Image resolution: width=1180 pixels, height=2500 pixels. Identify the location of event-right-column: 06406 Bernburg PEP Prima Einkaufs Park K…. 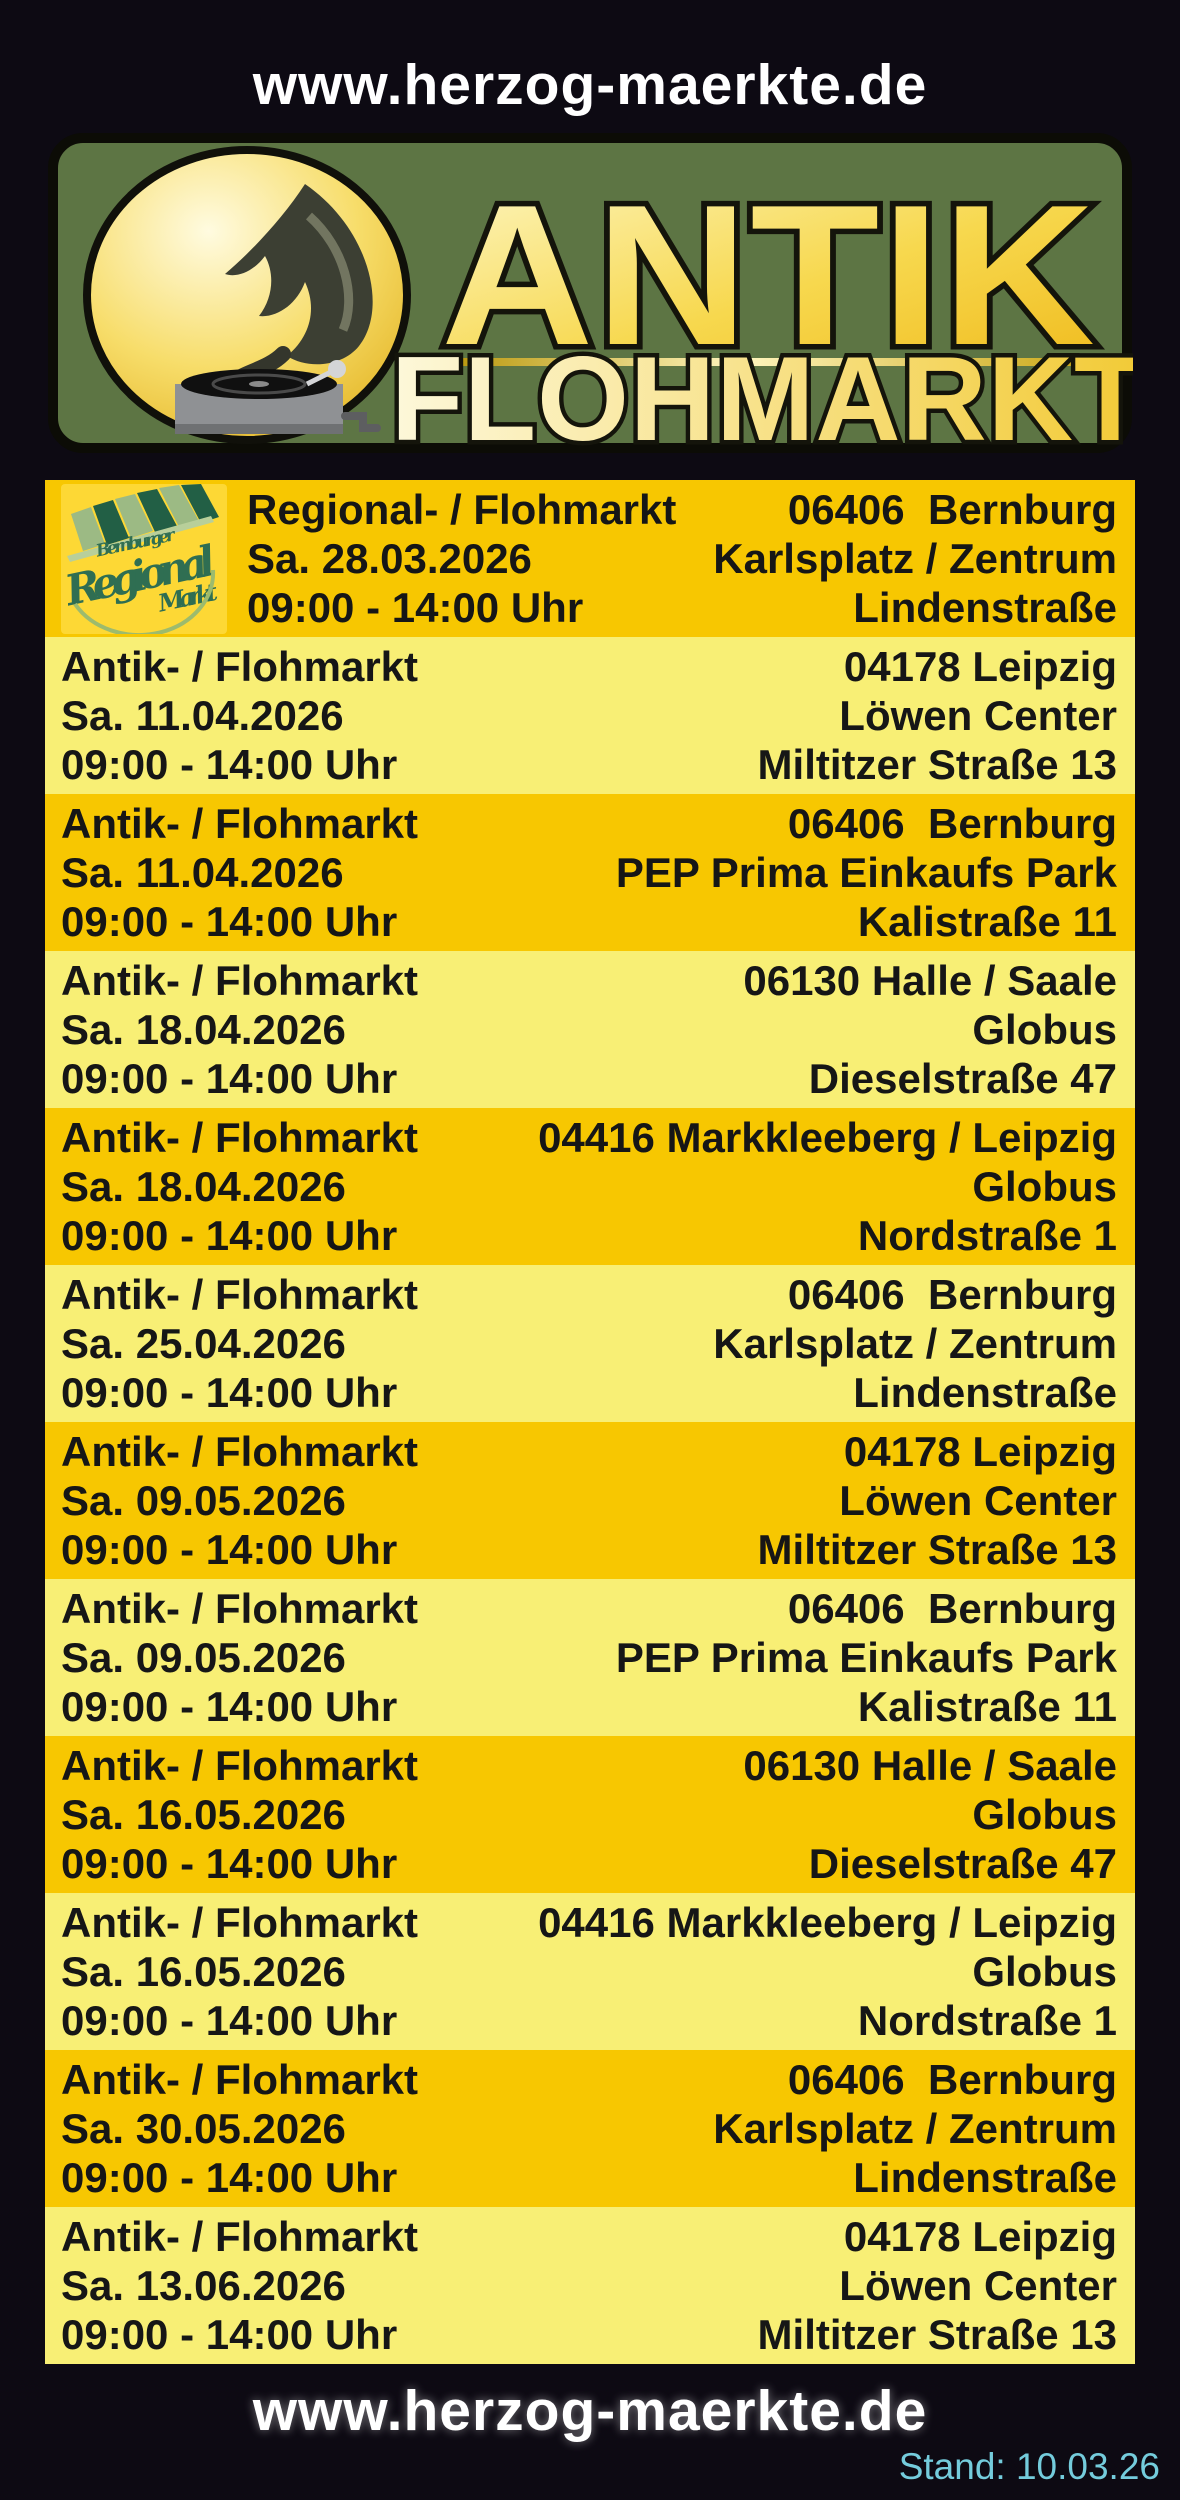
(866, 872).